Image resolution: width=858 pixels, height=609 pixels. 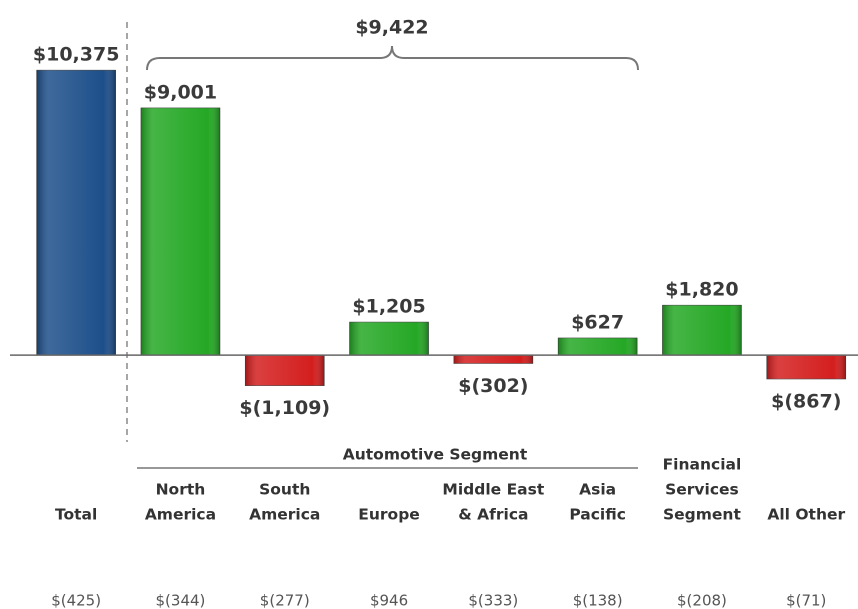 I want to click on footer-label: $(277), so click(x=285, y=600).